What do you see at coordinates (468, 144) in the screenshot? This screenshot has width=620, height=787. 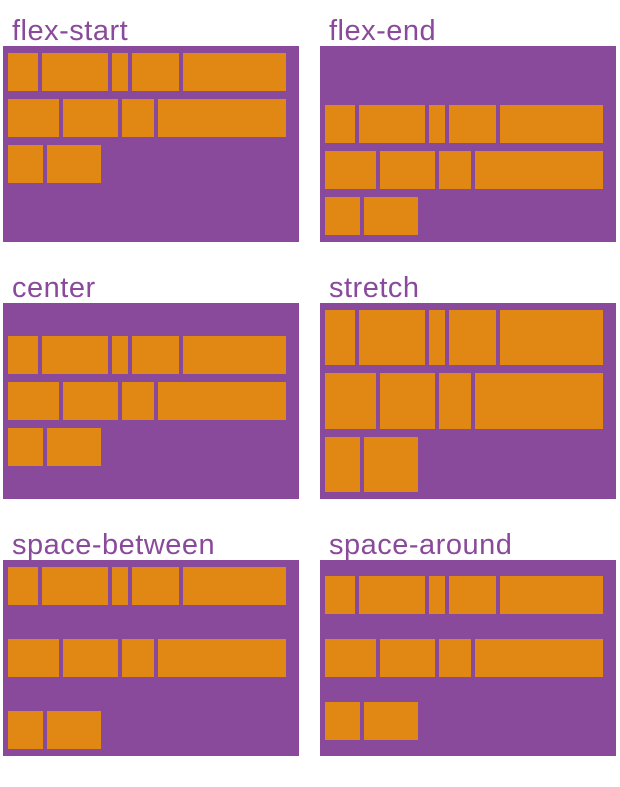 I see `flex-container-flex-end` at bounding box center [468, 144].